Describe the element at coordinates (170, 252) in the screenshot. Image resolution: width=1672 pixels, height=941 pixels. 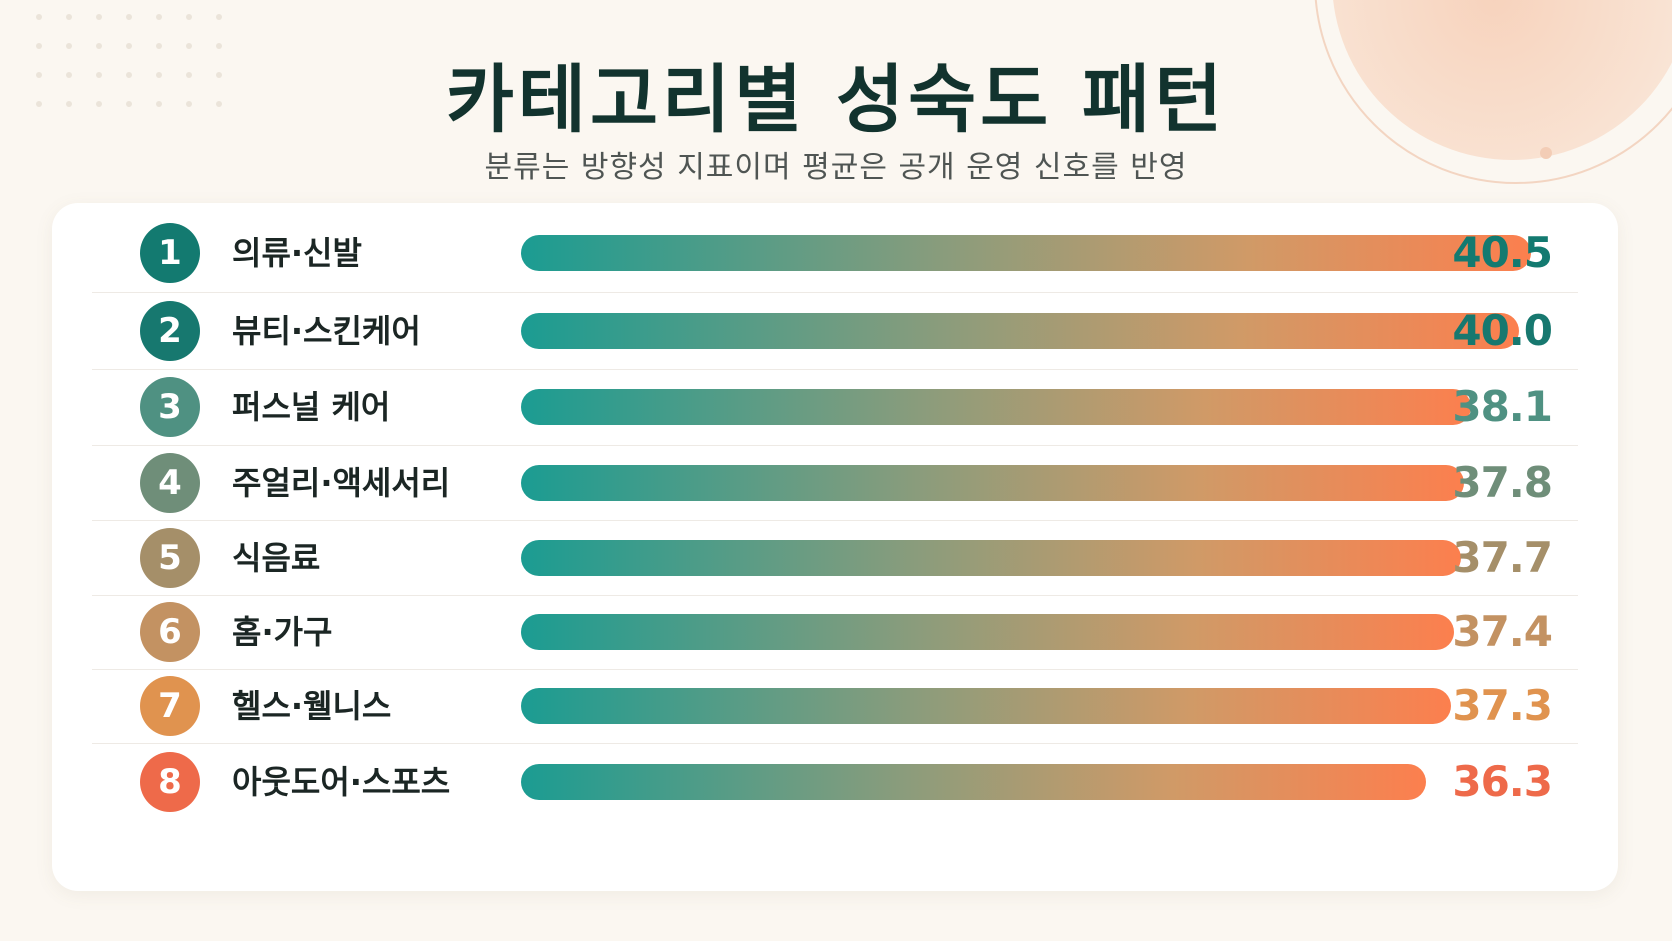
I see `rank-badge: 1` at that location.